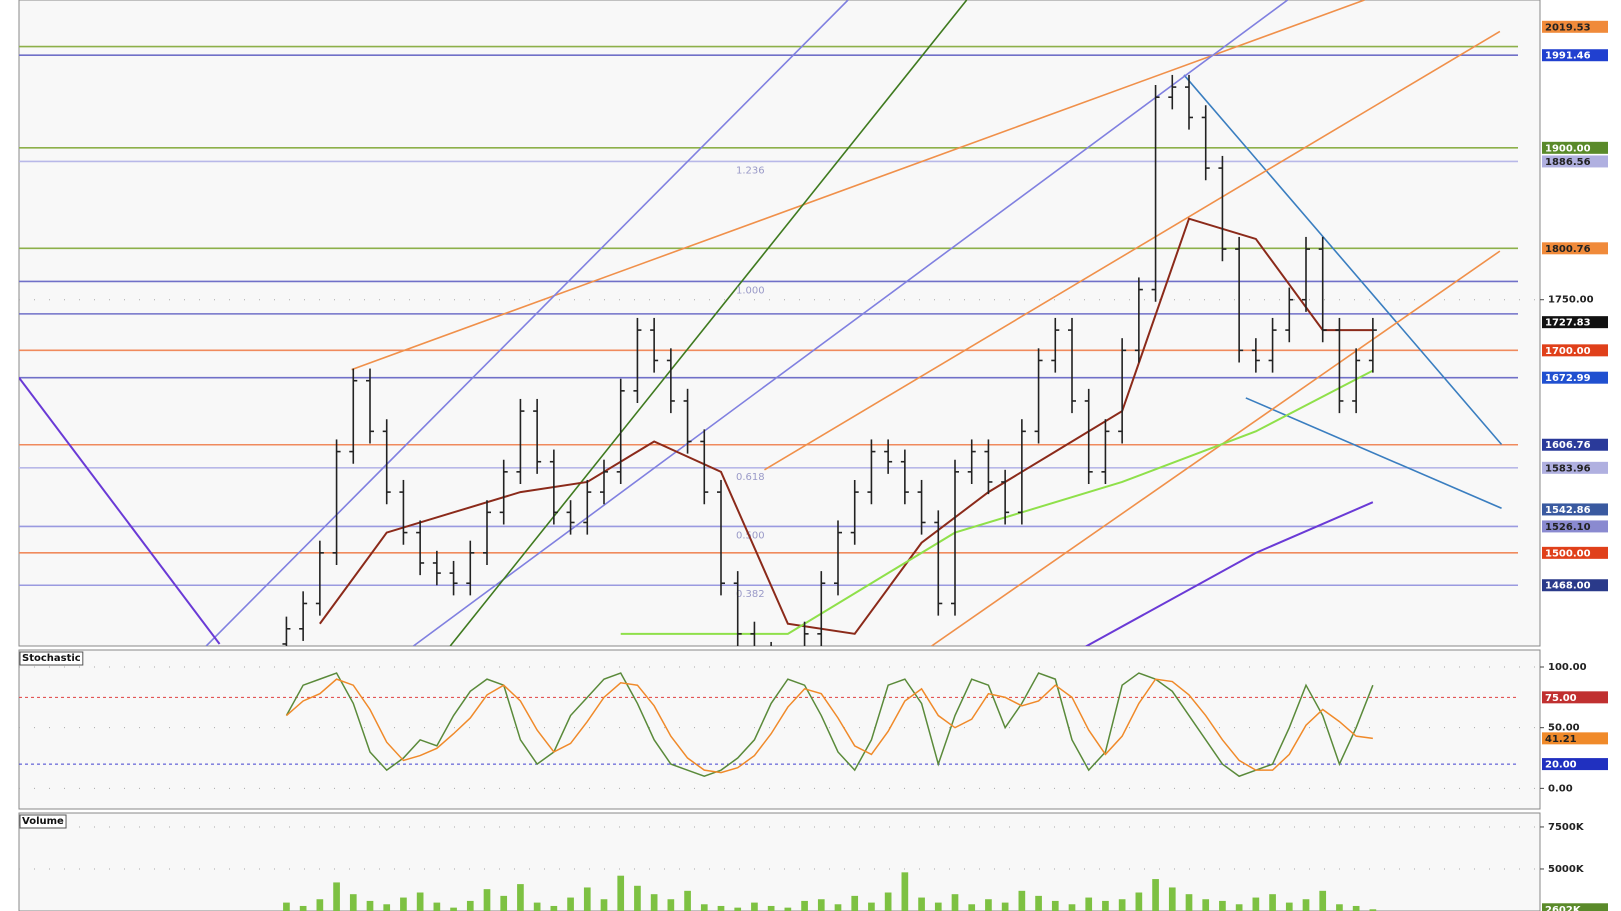 This screenshot has height=911, width=1621. Describe the element at coordinates (1571, 300) in the screenshot. I see `y-tick-label: 1750.00` at that location.